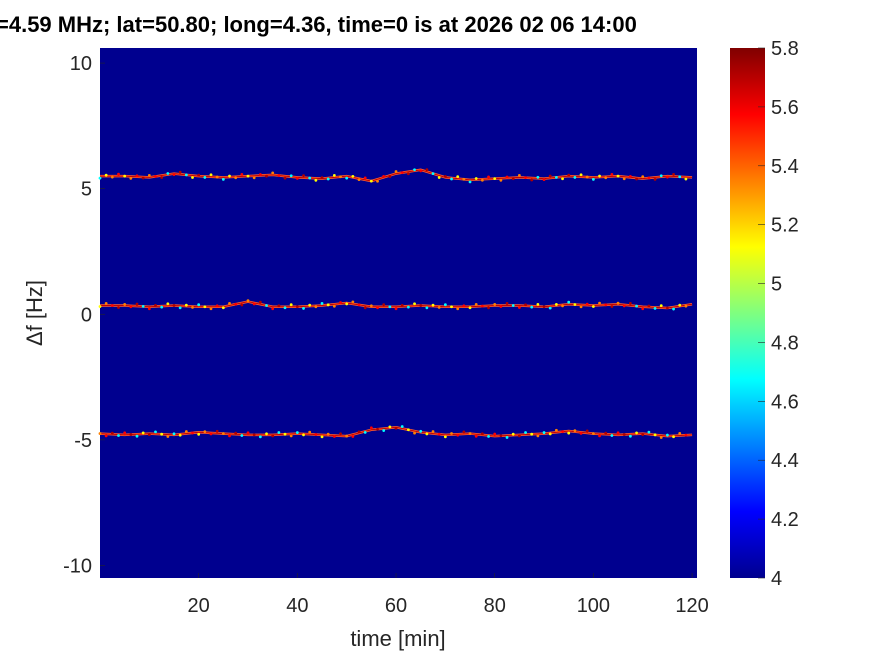 This screenshot has height=656, width=875. I want to click on colorbar-tick-label: 5, so click(776, 285).